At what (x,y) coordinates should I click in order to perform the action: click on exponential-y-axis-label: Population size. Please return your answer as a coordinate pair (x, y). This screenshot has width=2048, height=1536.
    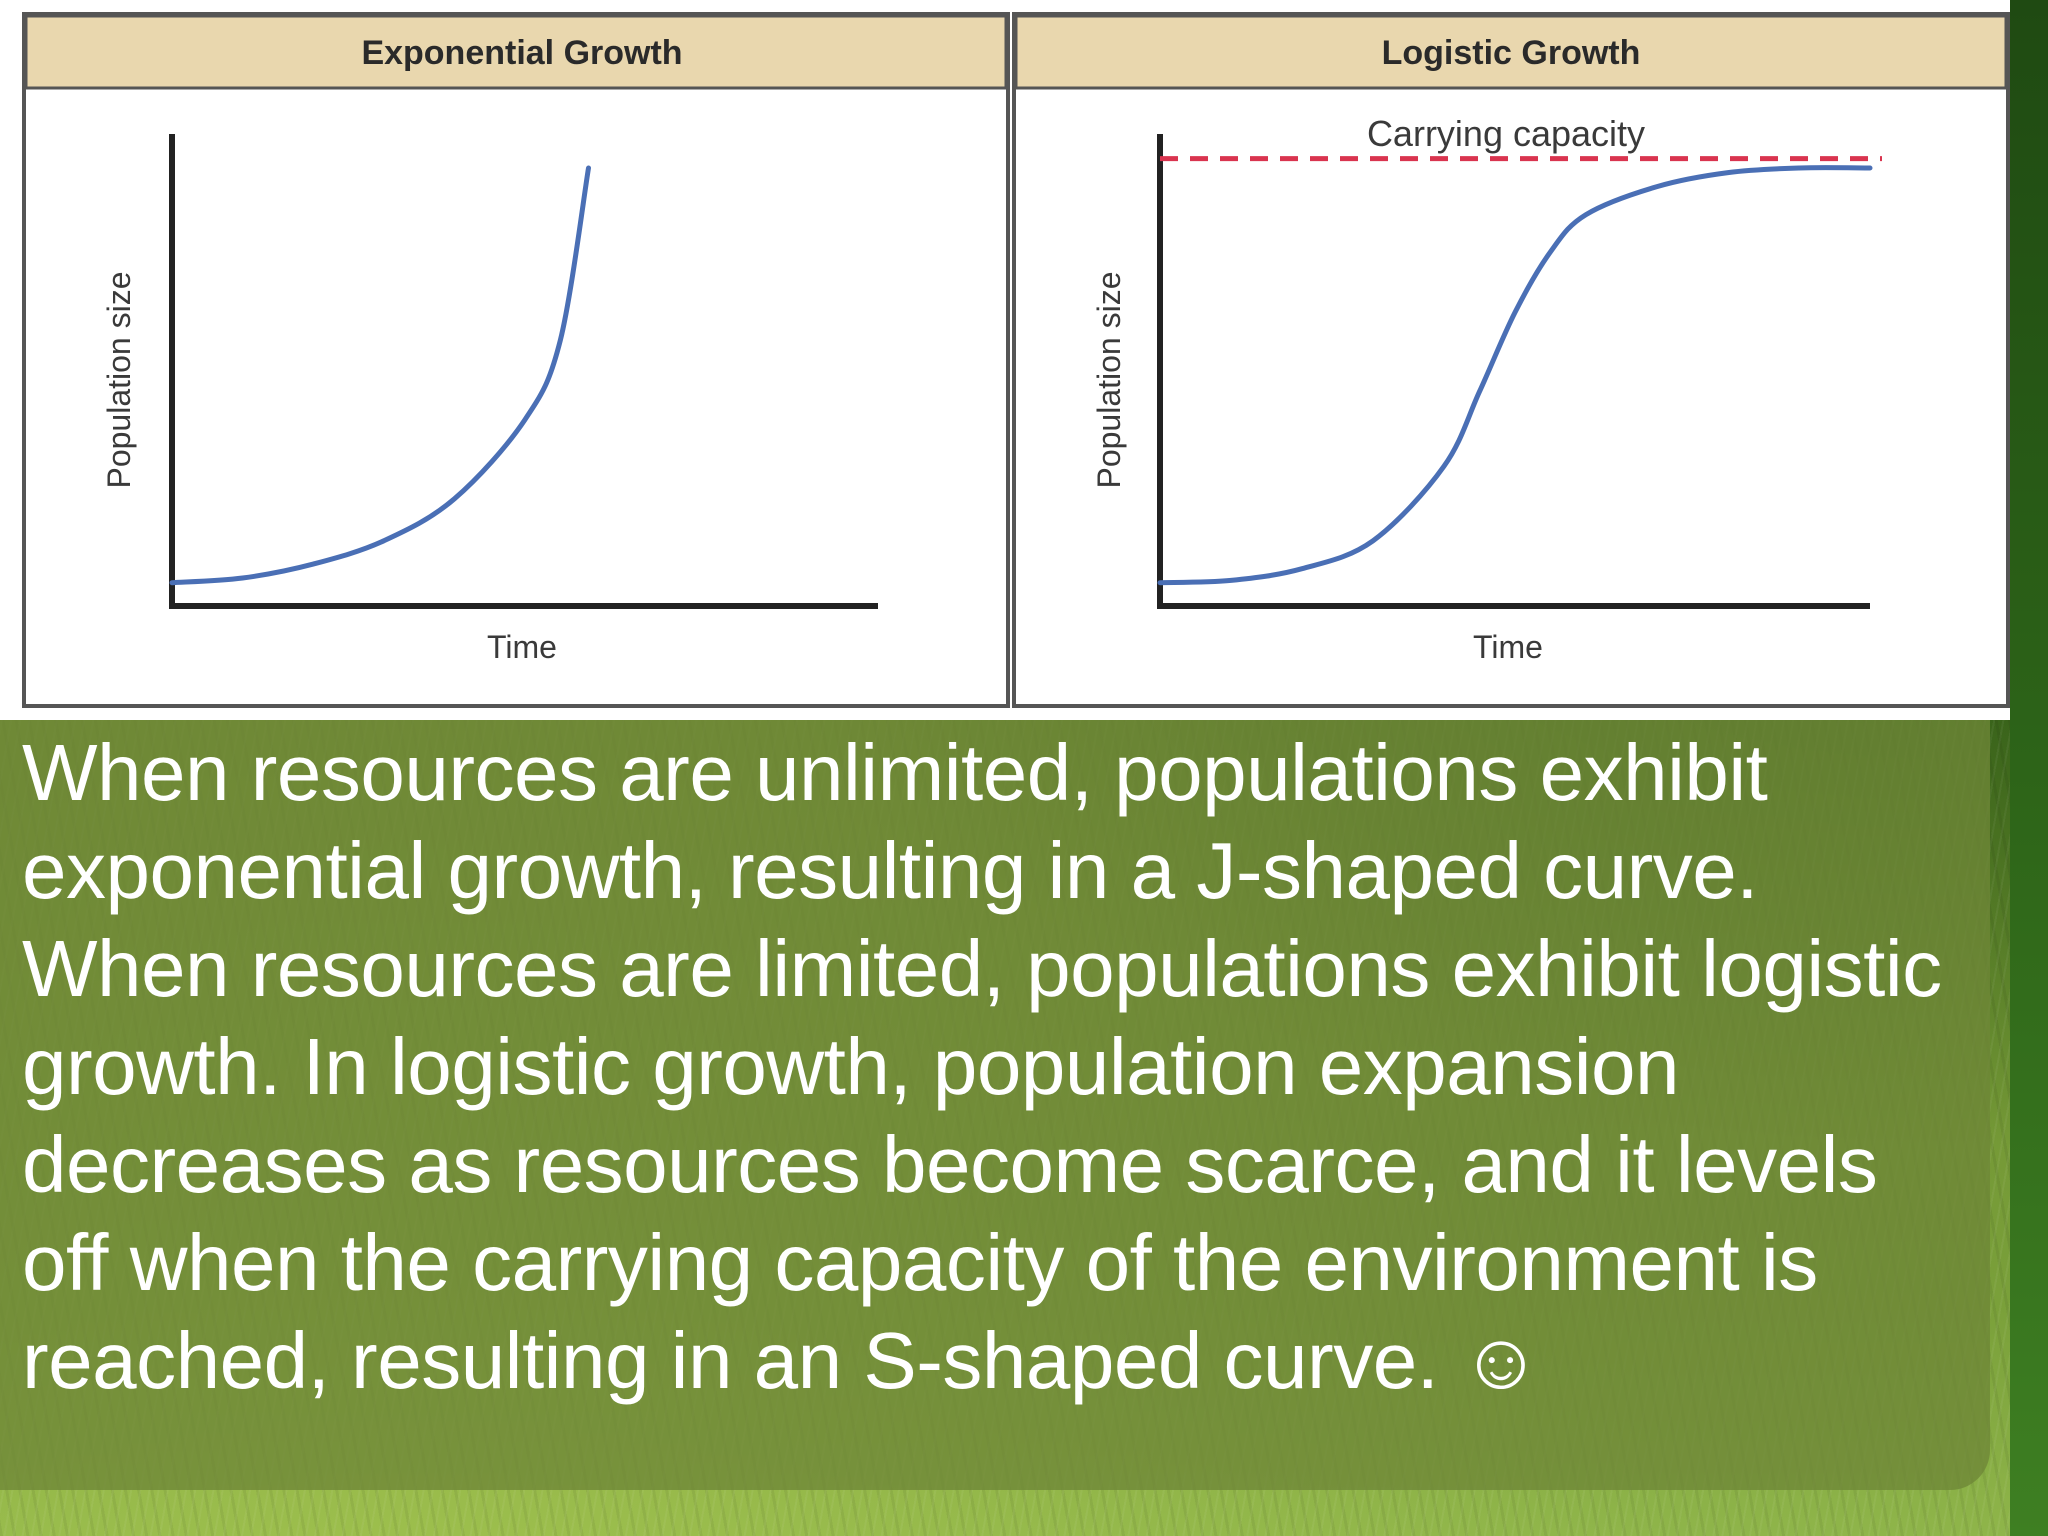
    Looking at the image, I should click on (119, 379).